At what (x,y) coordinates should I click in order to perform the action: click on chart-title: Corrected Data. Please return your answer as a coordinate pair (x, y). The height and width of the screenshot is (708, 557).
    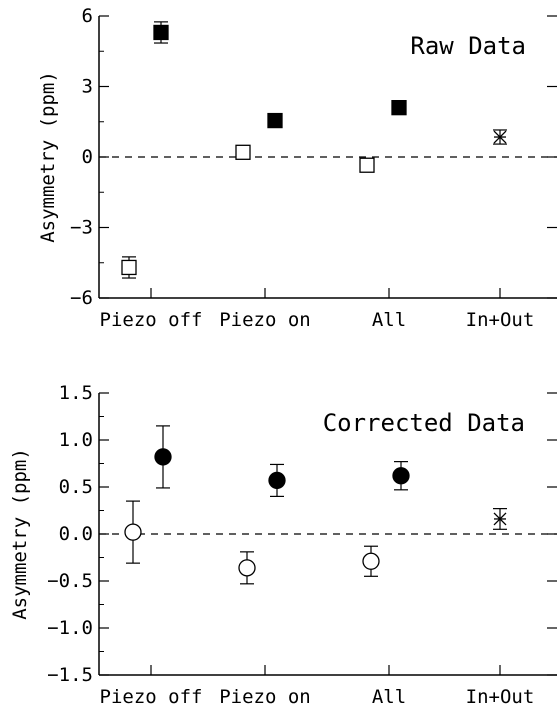
    Looking at the image, I should click on (424, 423).